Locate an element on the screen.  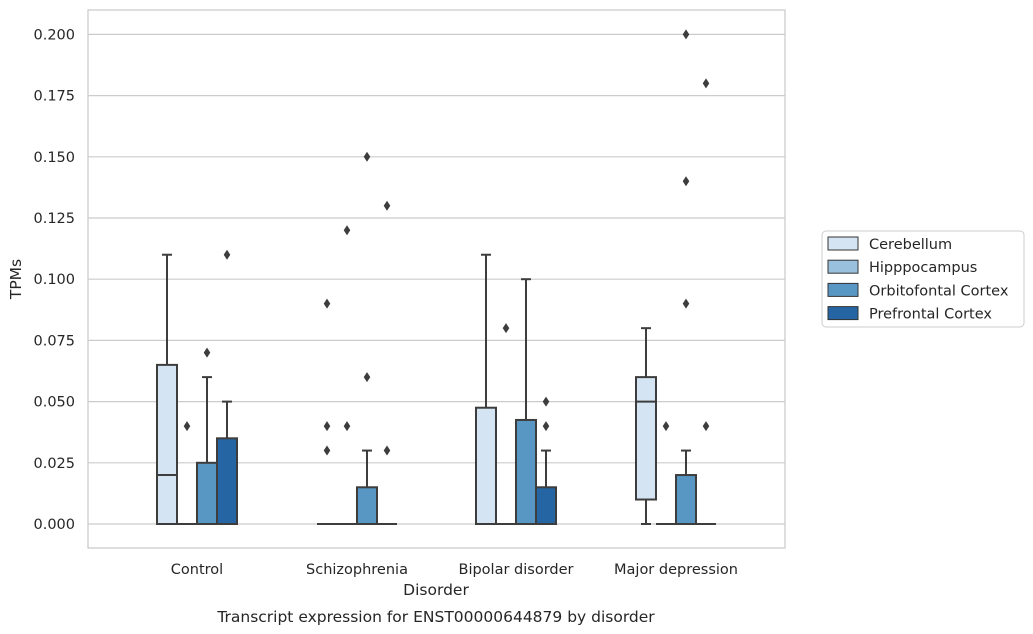
legend-label: Orbitofontal Cortex is located at coordinates (939, 291).